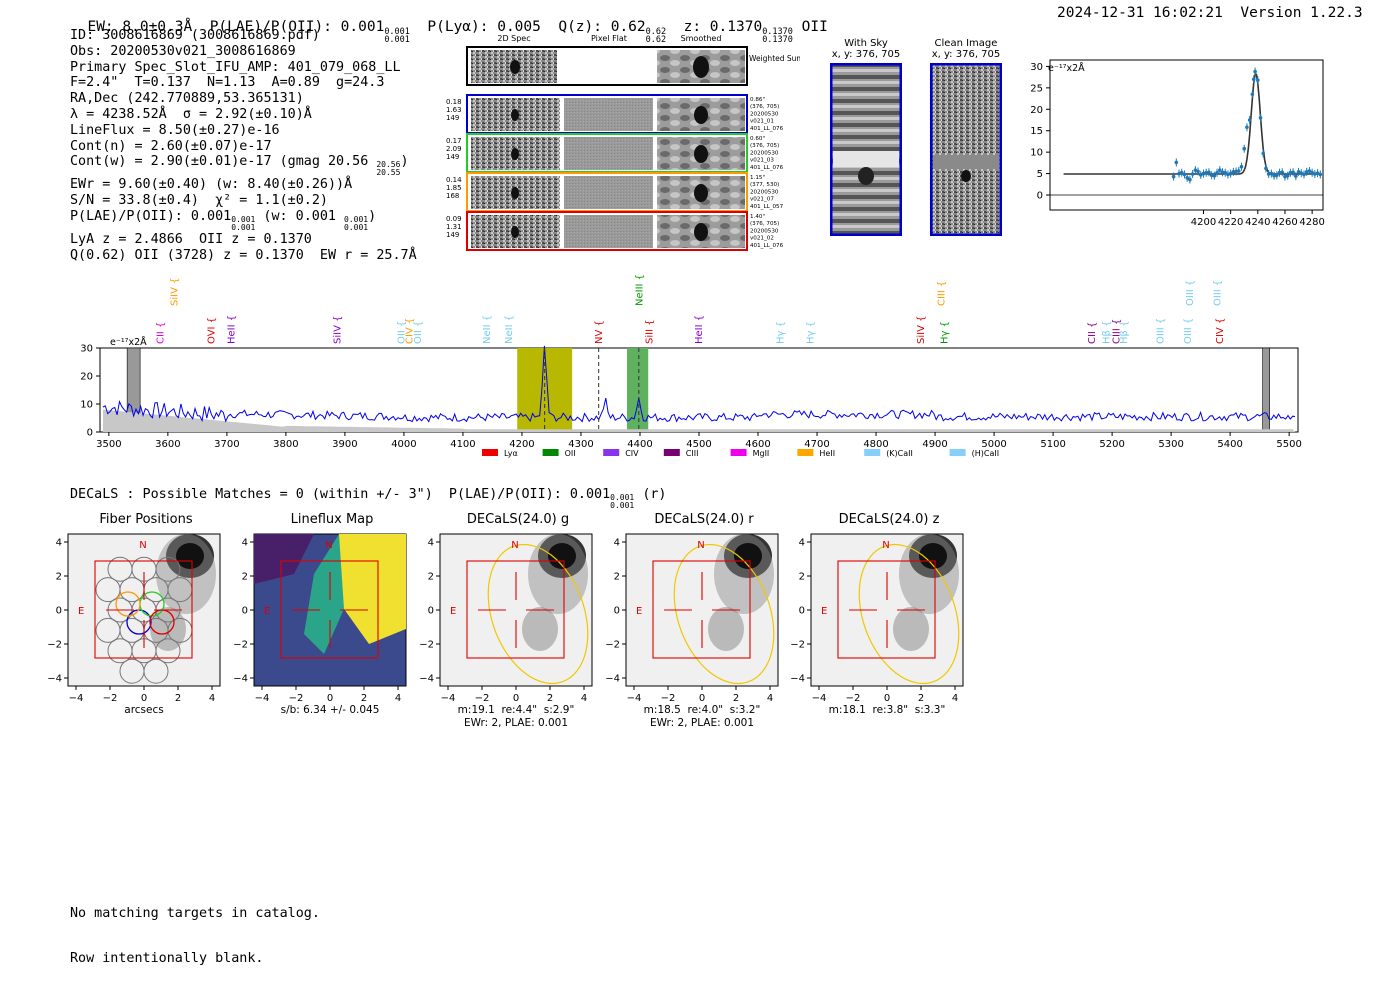 The image size is (1400, 981). Describe the element at coordinates (1107, 332) in the screenshot. I see `spectrum-line-label: Hβ {` at that location.